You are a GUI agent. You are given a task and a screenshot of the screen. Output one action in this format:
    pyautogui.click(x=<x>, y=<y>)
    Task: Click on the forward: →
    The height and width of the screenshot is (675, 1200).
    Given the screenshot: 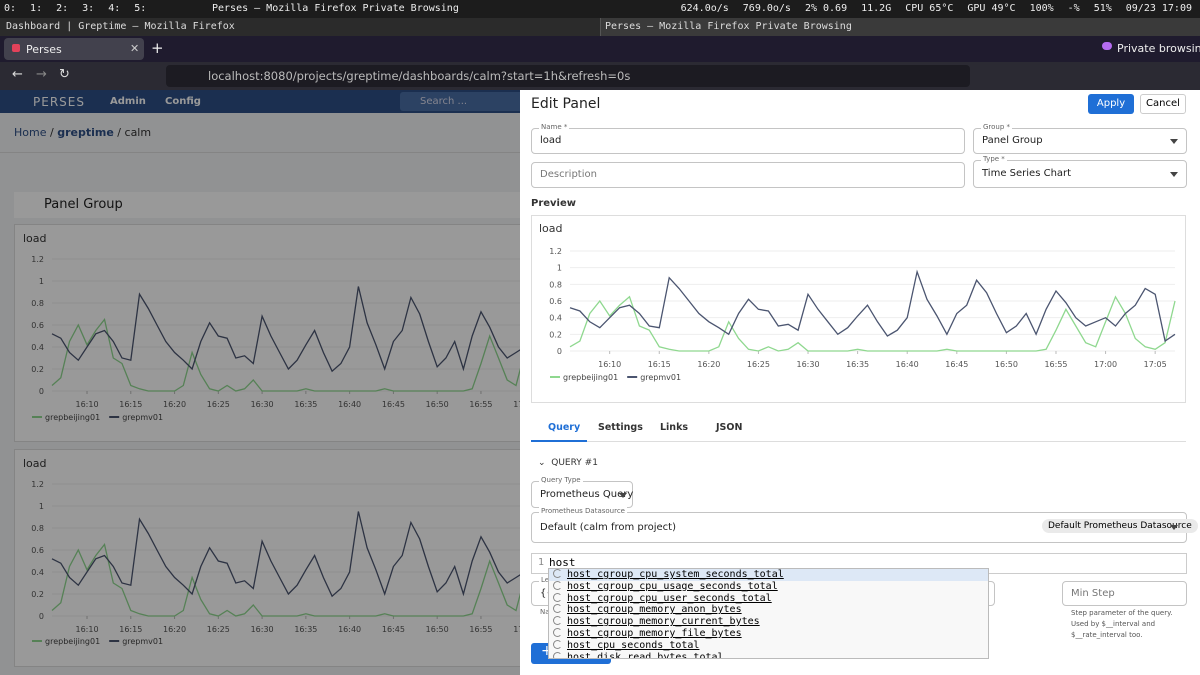 What is the action you would take?
    pyautogui.click(x=41, y=74)
    